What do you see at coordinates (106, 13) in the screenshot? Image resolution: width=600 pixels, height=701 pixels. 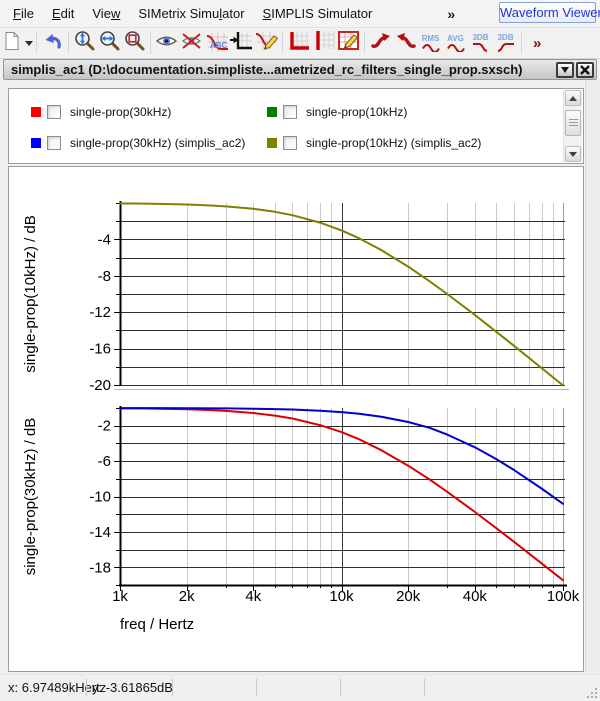 I see `menu-item-view: View` at bounding box center [106, 13].